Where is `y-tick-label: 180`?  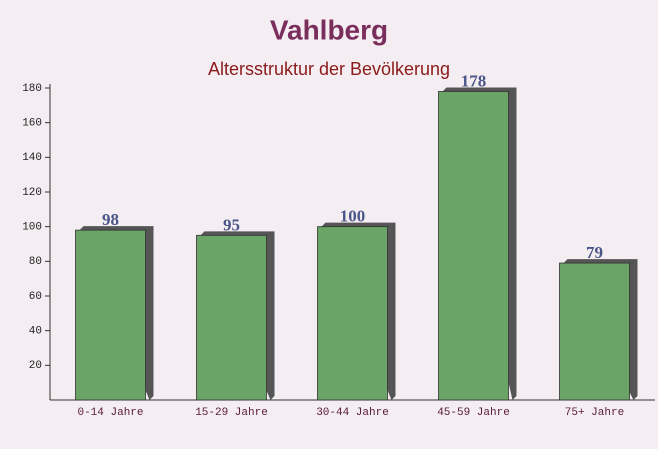 y-tick-label: 180 is located at coordinates (32, 89).